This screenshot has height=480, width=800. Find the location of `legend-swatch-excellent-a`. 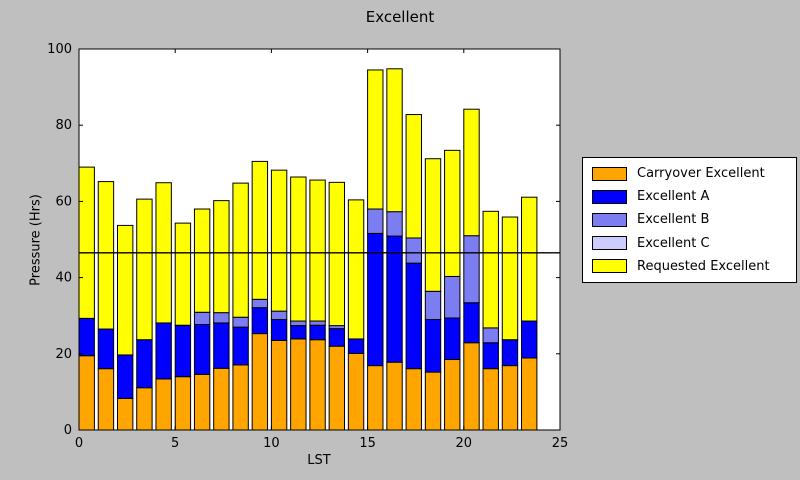

legend-swatch-excellent-a is located at coordinates (609, 196).